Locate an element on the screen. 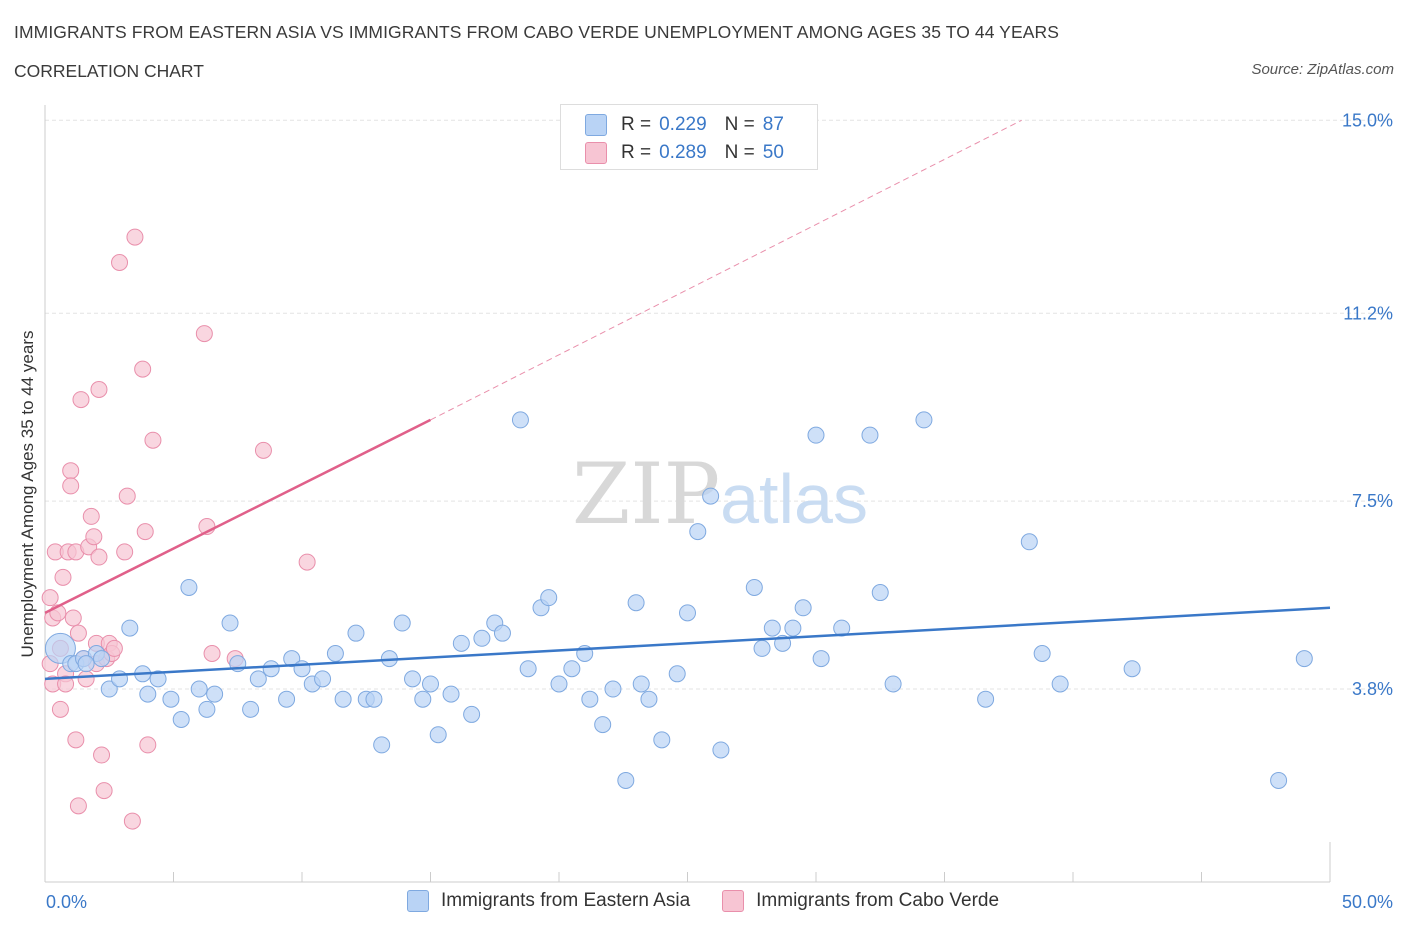  y-tick-label: 3.8% is located at coordinates (1372, 689).